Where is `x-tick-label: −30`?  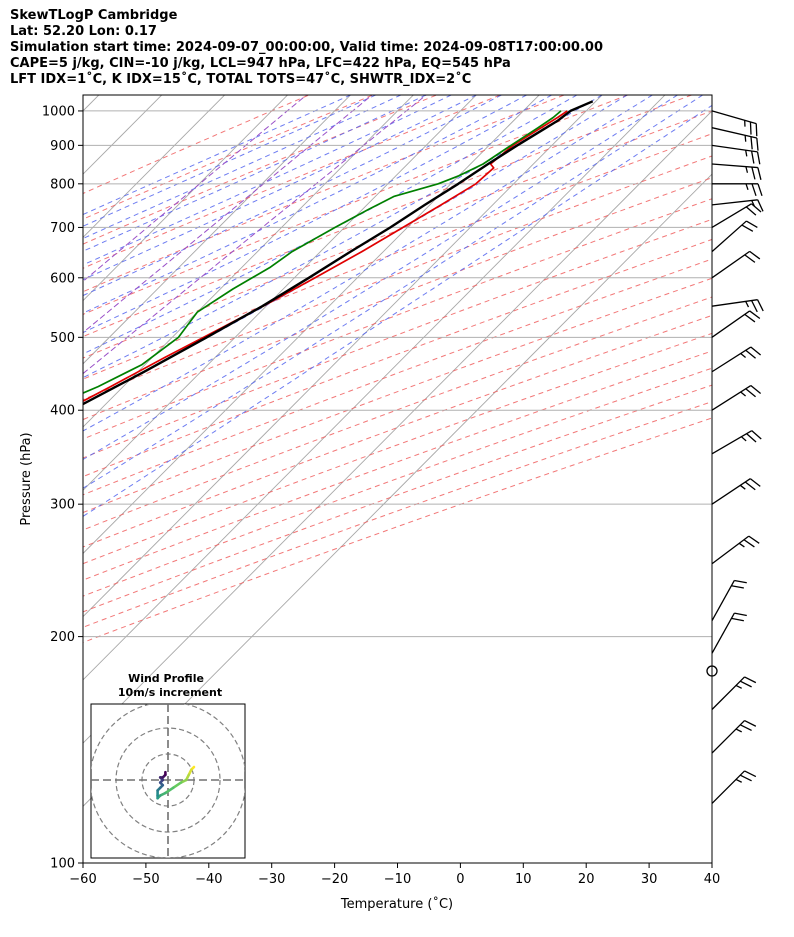
x-tick-label: −30 is located at coordinates (271, 879).